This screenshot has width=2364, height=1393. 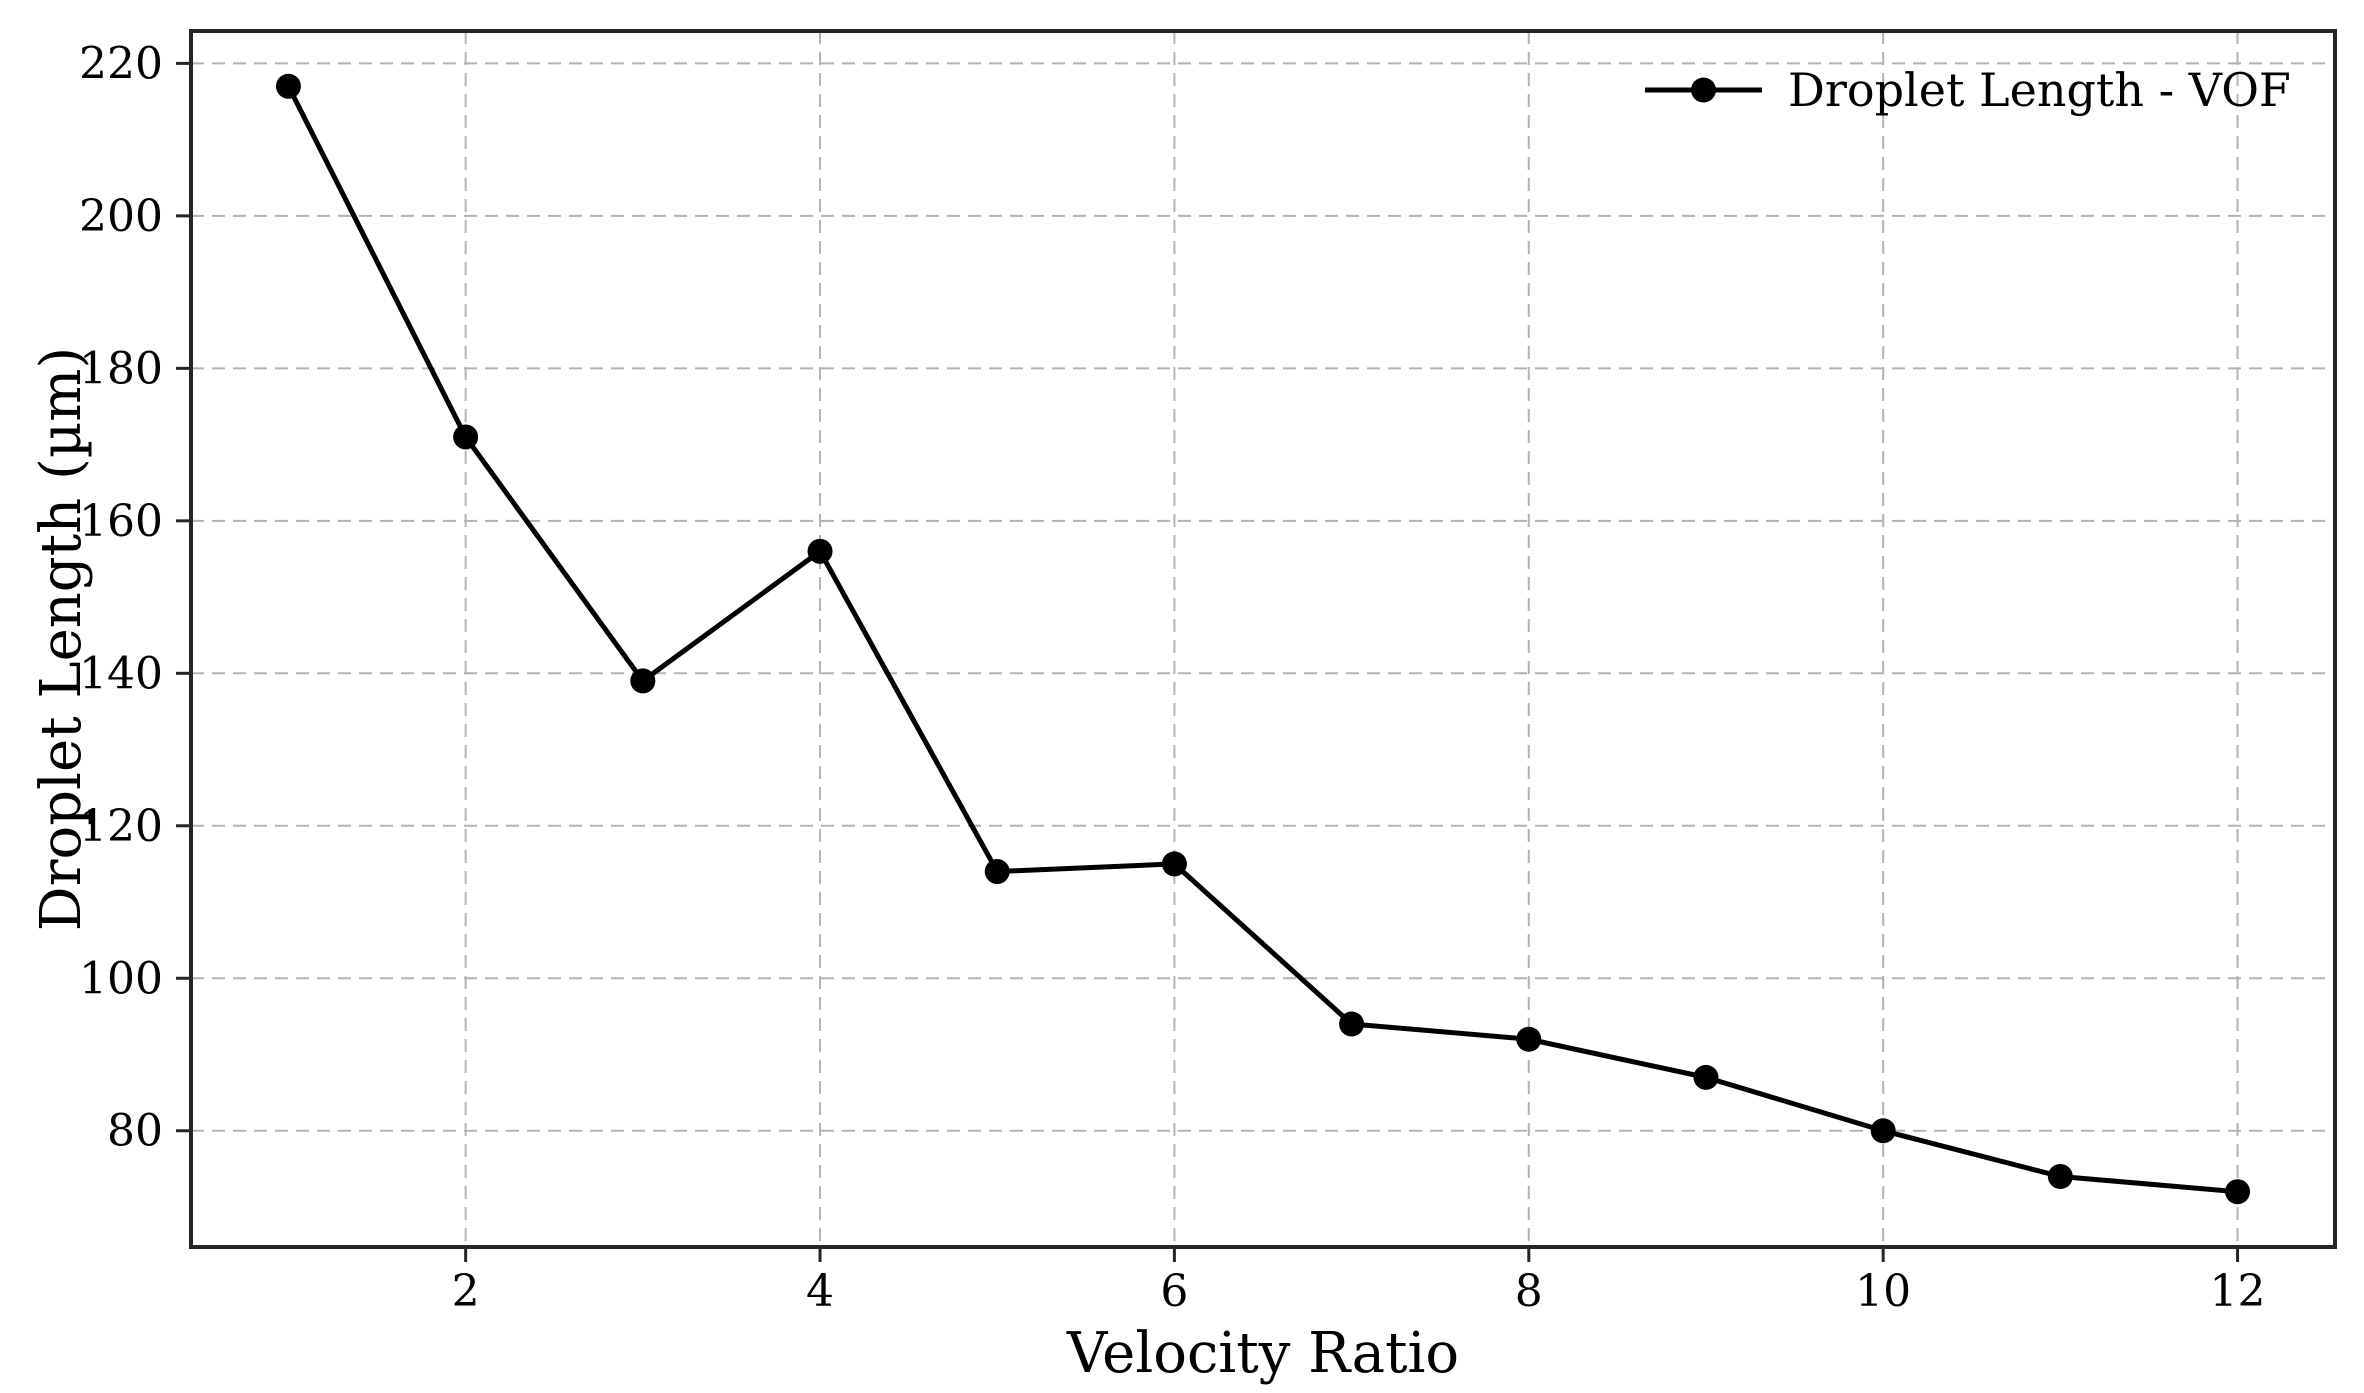 I want to click on x-tick-label: 12, so click(x=2238, y=1291).